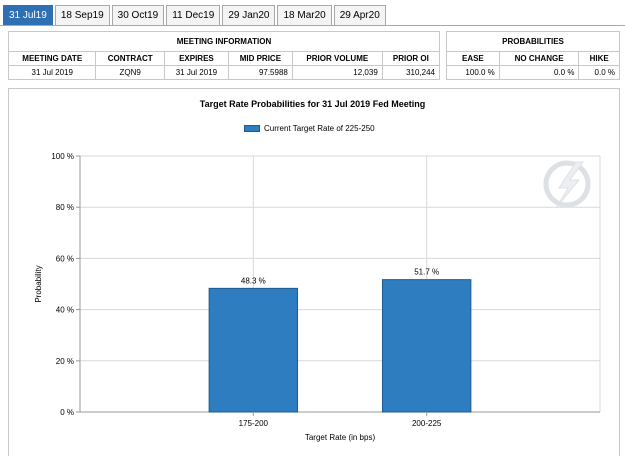 The height and width of the screenshot is (456, 625). Describe the element at coordinates (539, 72) in the screenshot. I see `value-no-change: 0.0 %` at that location.